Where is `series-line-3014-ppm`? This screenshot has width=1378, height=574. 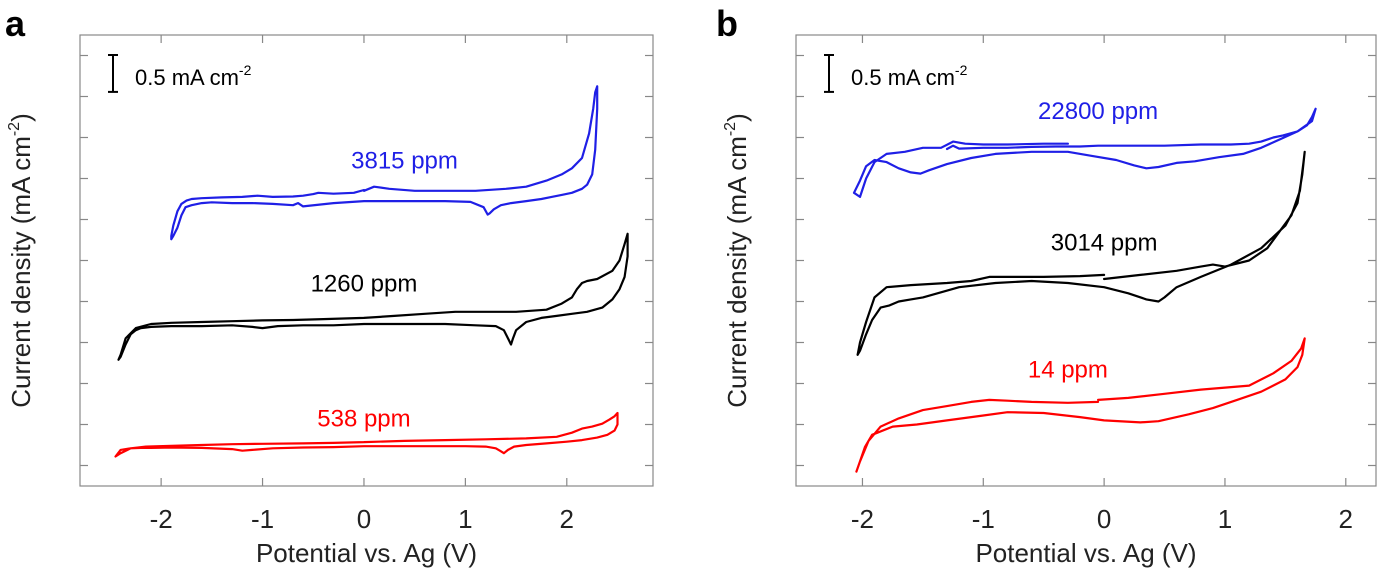
series-line-3014-ppm is located at coordinates (1081, 253).